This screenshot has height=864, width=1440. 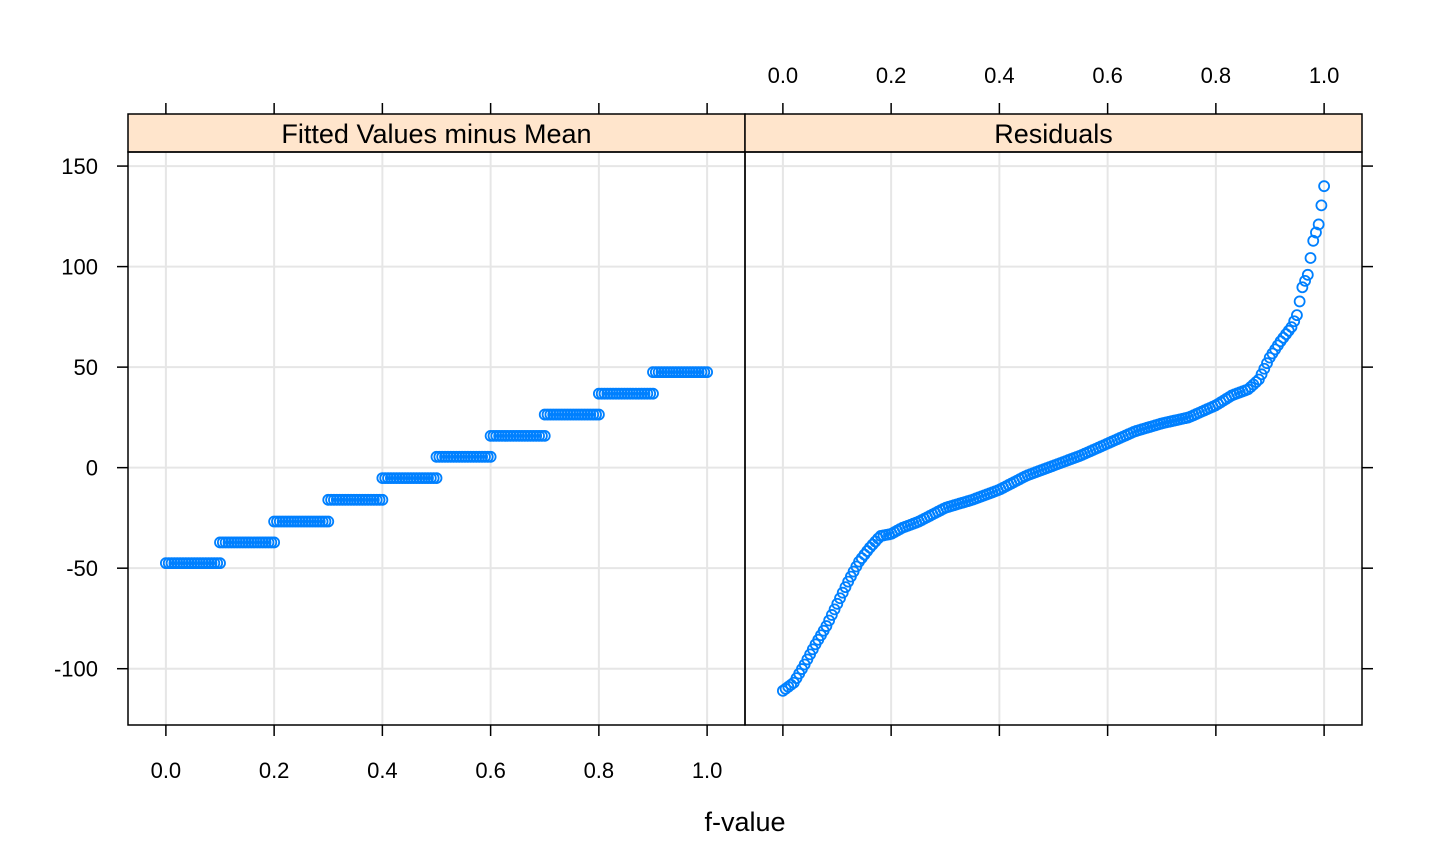 I want to click on x-tick-label-bottom-1: 0.2, so click(x=274, y=770).